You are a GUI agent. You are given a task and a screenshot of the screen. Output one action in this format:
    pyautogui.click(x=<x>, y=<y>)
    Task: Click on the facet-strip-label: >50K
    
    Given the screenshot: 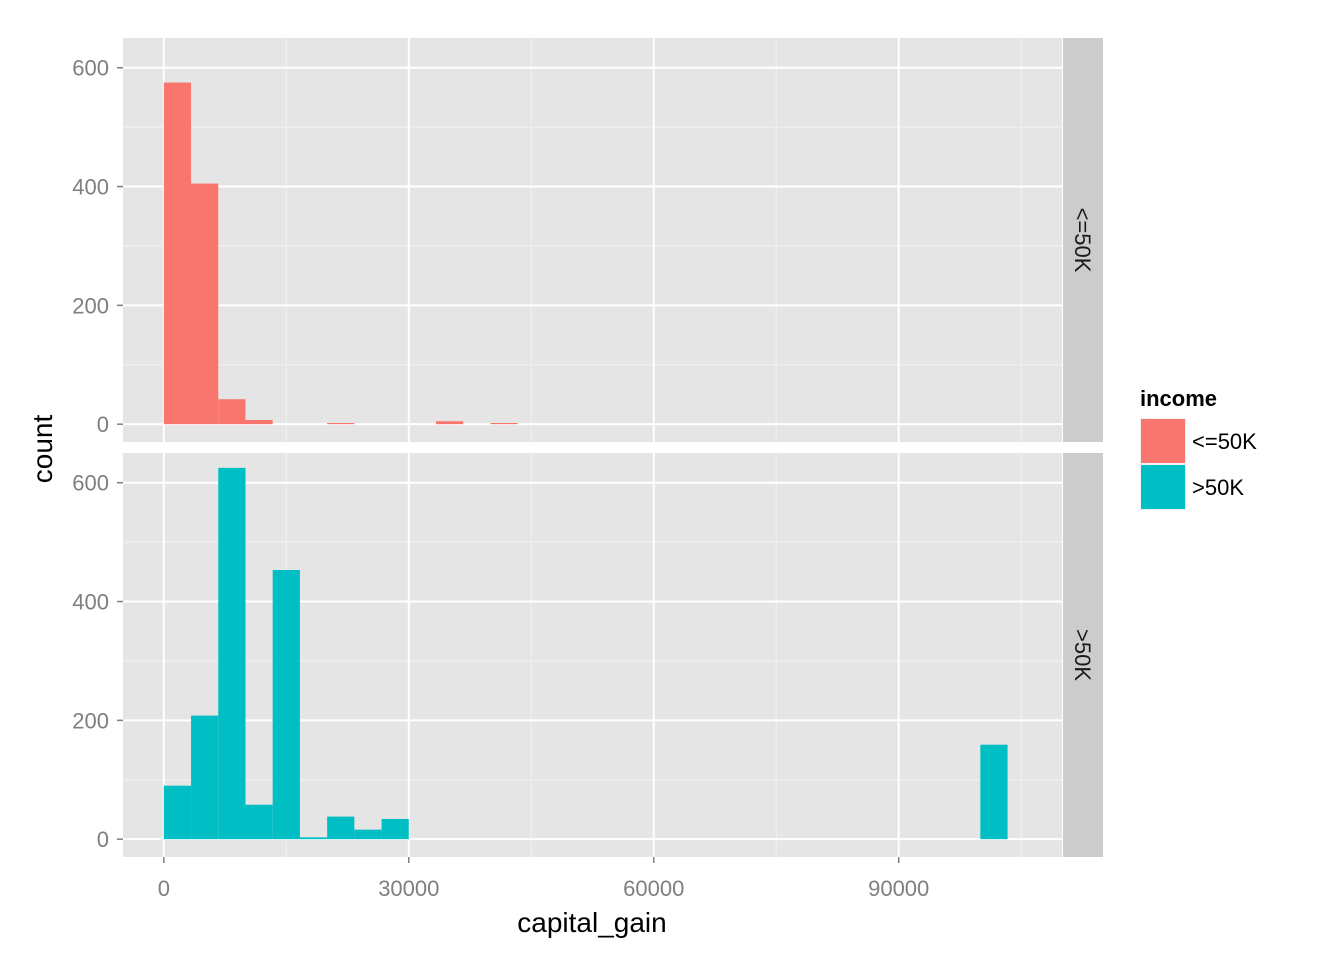 What is the action you would take?
    pyautogui.click(x=1082, y=655)
    